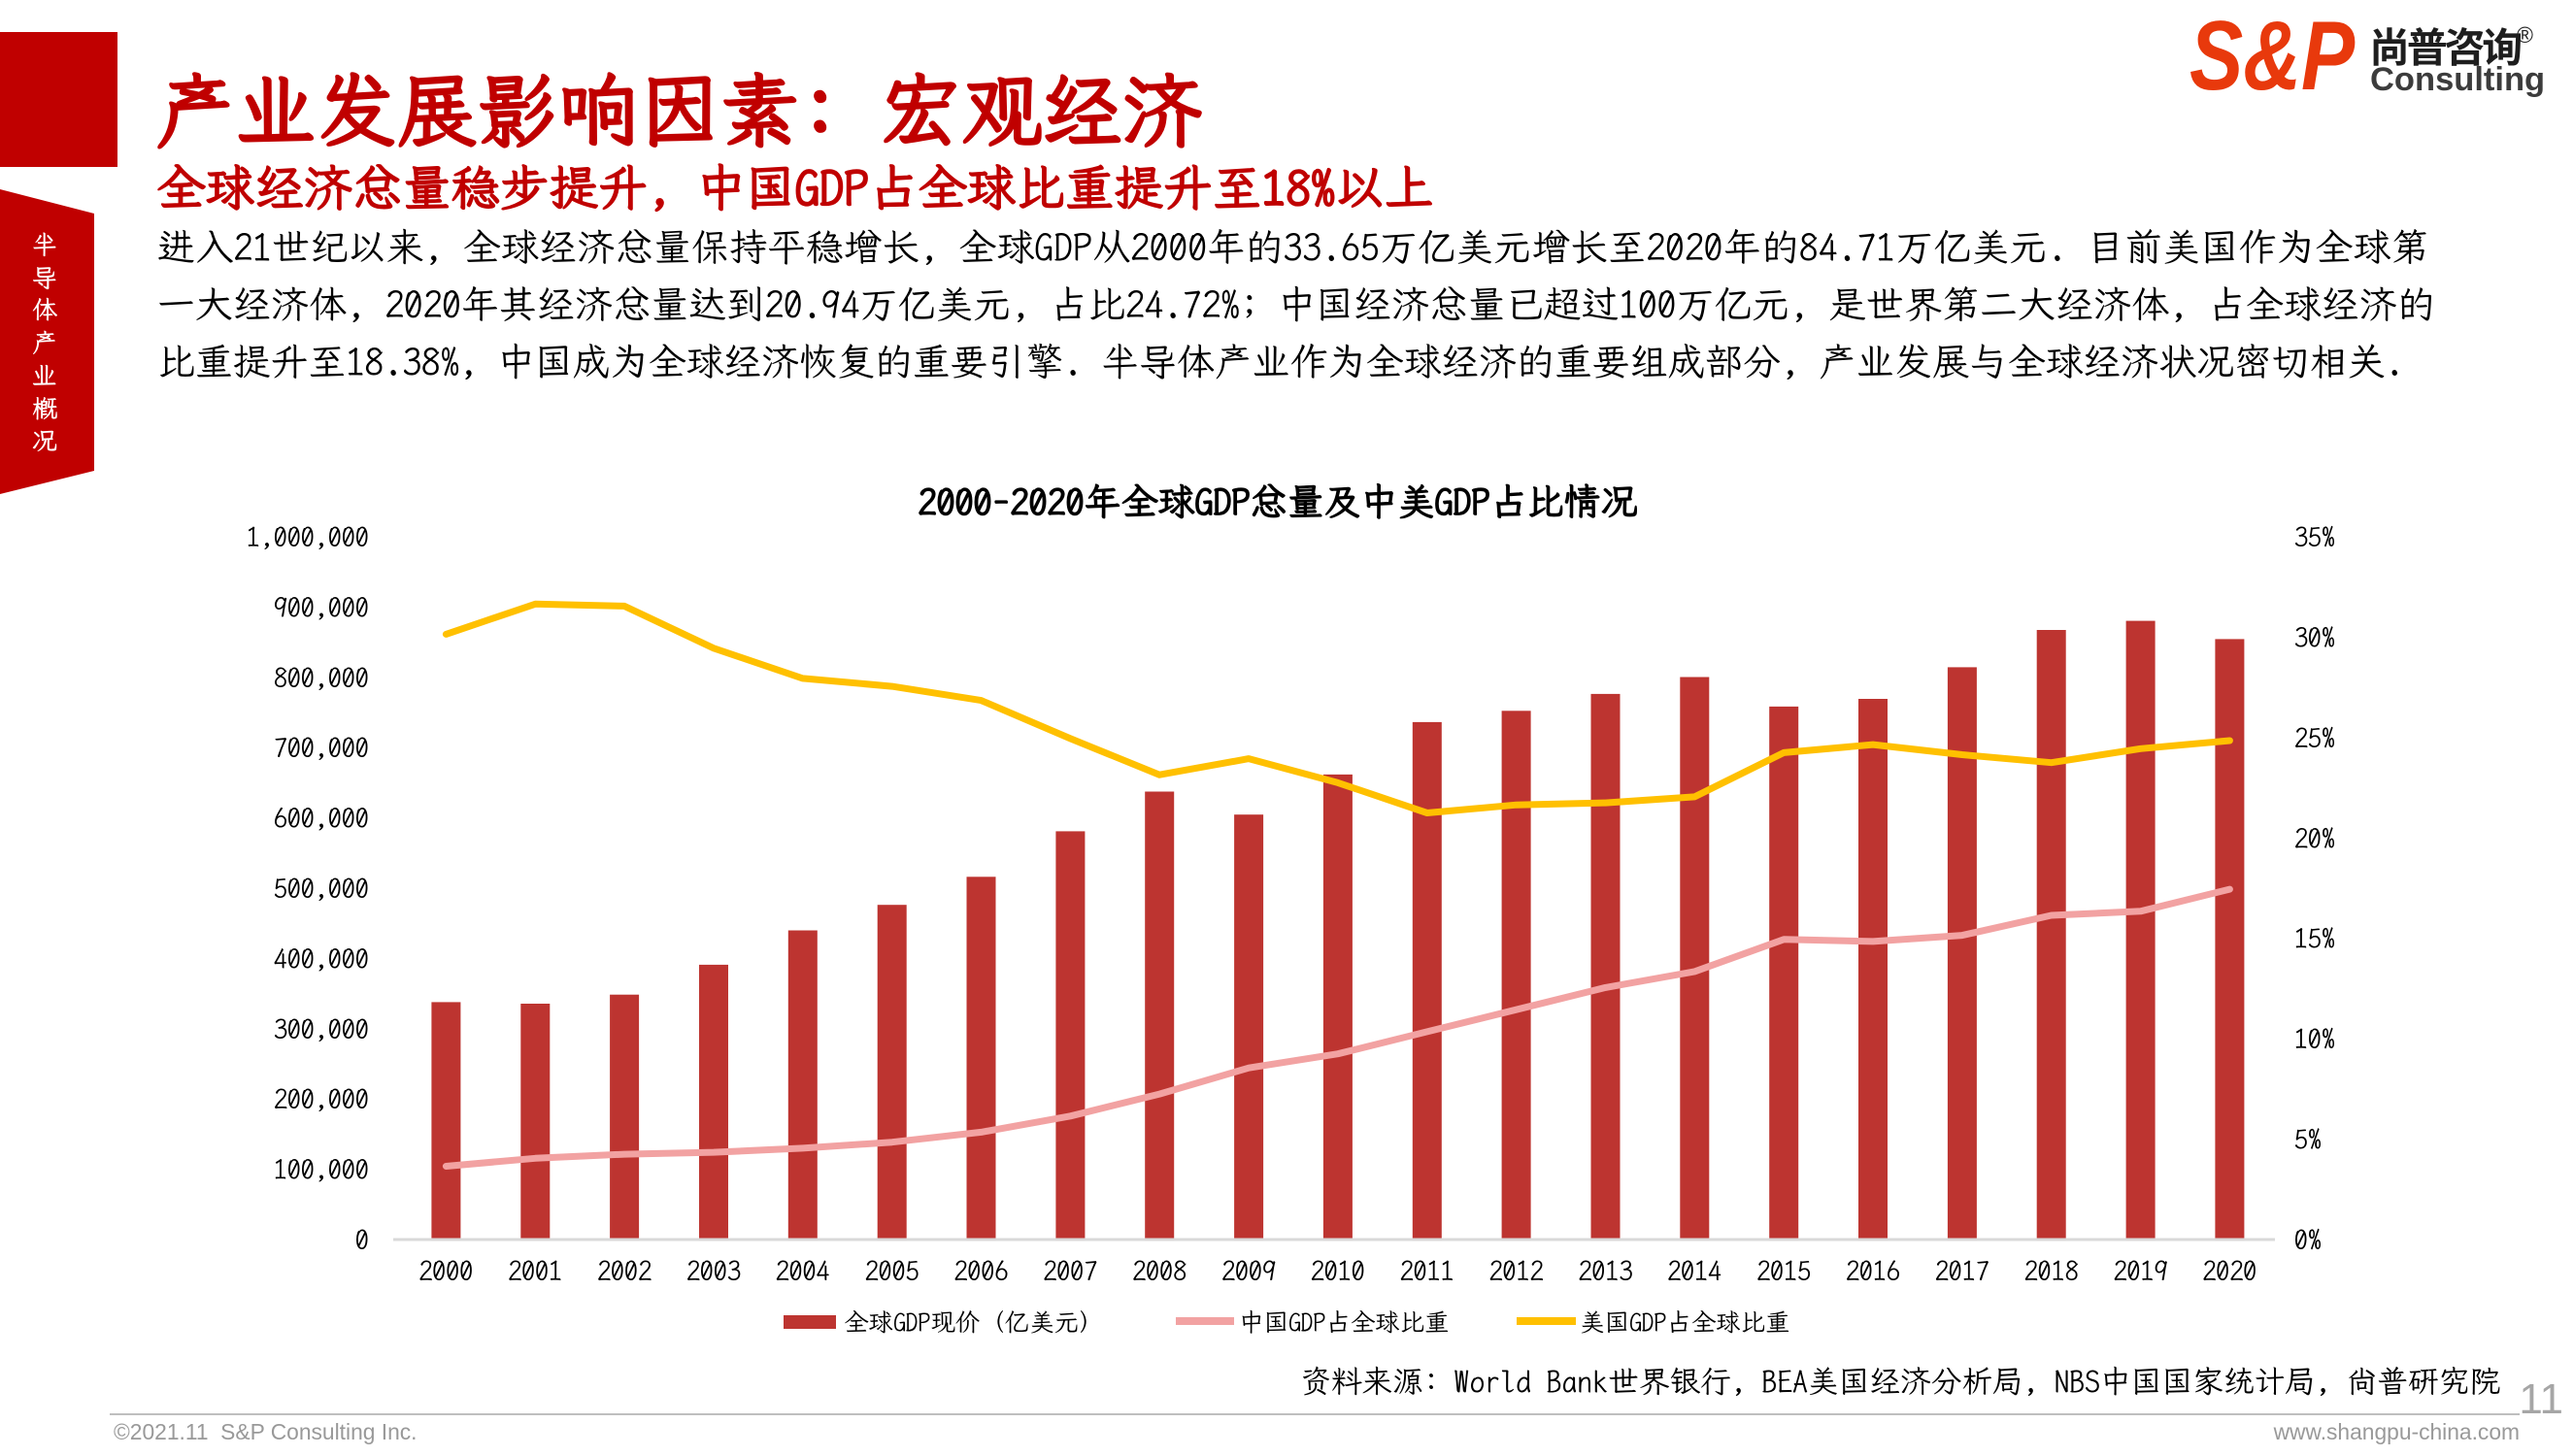 The width and height of the screenshot is (2574, 1456). I want to click on svg-text: 2000-2020年全球GDP总量及中美GDP占比情况, so click(1277, 502).